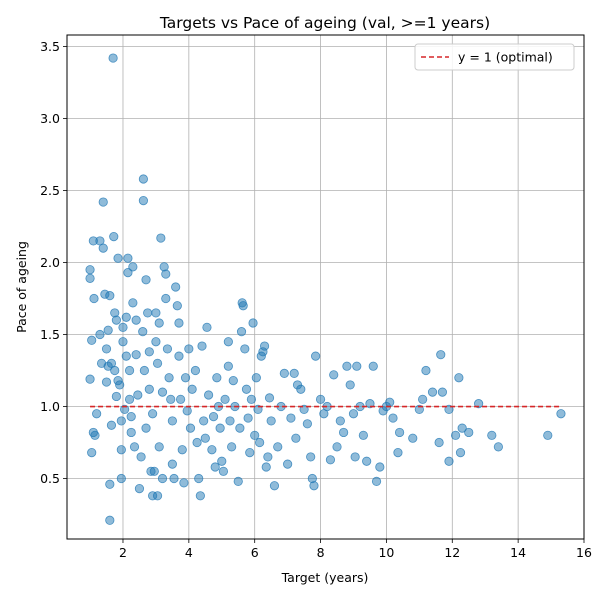  I want to click on y-tick-label: 0.5, so click(50, 478).